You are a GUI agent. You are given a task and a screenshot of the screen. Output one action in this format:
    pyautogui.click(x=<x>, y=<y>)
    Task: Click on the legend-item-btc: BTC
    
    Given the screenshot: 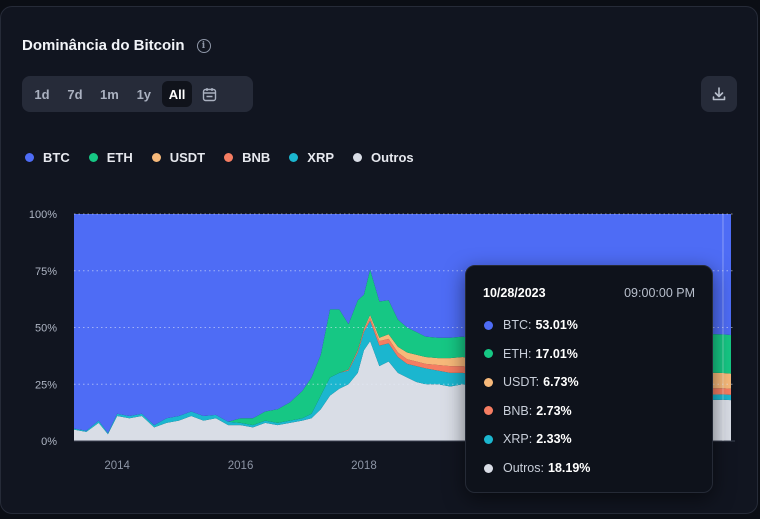 What is the action you would take?
    pyautogui.click(x=47, y=157)
    